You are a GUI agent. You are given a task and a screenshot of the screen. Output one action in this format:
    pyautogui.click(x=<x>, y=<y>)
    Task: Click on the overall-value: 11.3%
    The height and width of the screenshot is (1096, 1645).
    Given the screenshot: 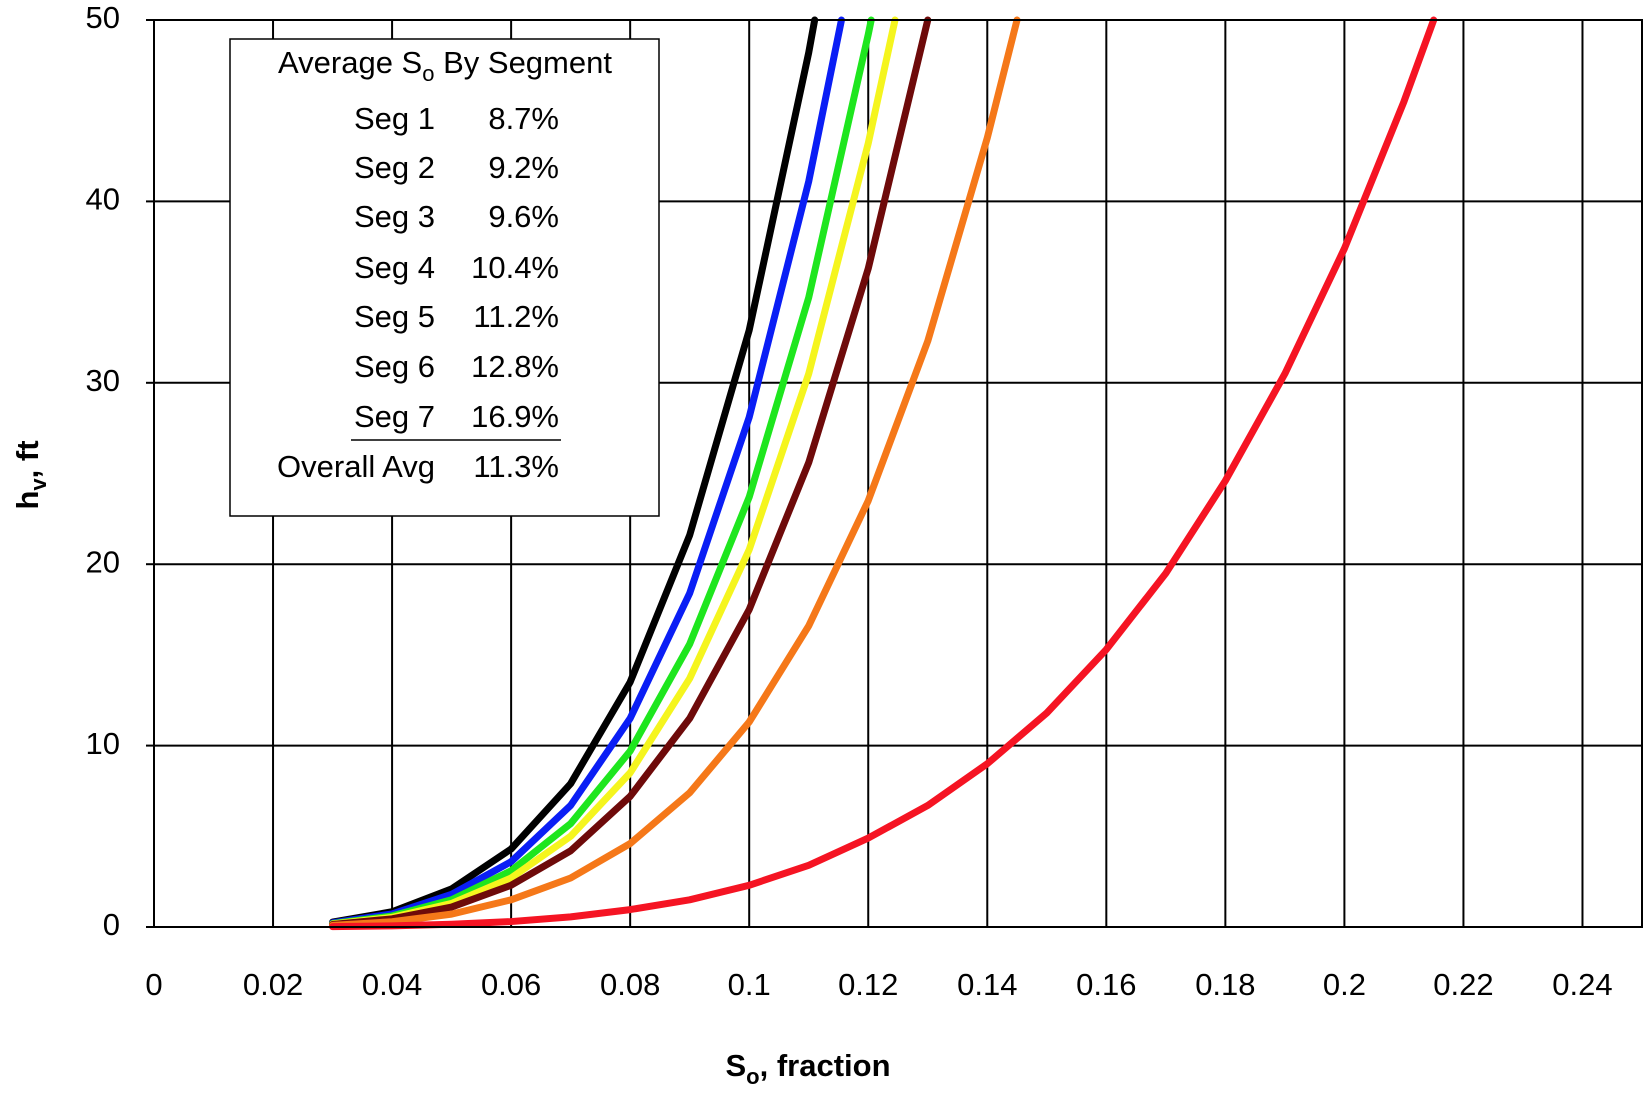 What is the action you would take?
    pyautogui.click(x=516, y=466)
    